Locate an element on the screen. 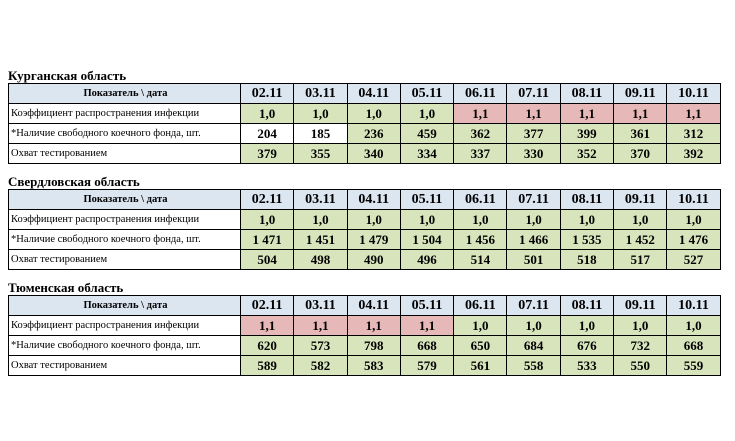  value-cell: 379 is located at coordinates (267, 153).